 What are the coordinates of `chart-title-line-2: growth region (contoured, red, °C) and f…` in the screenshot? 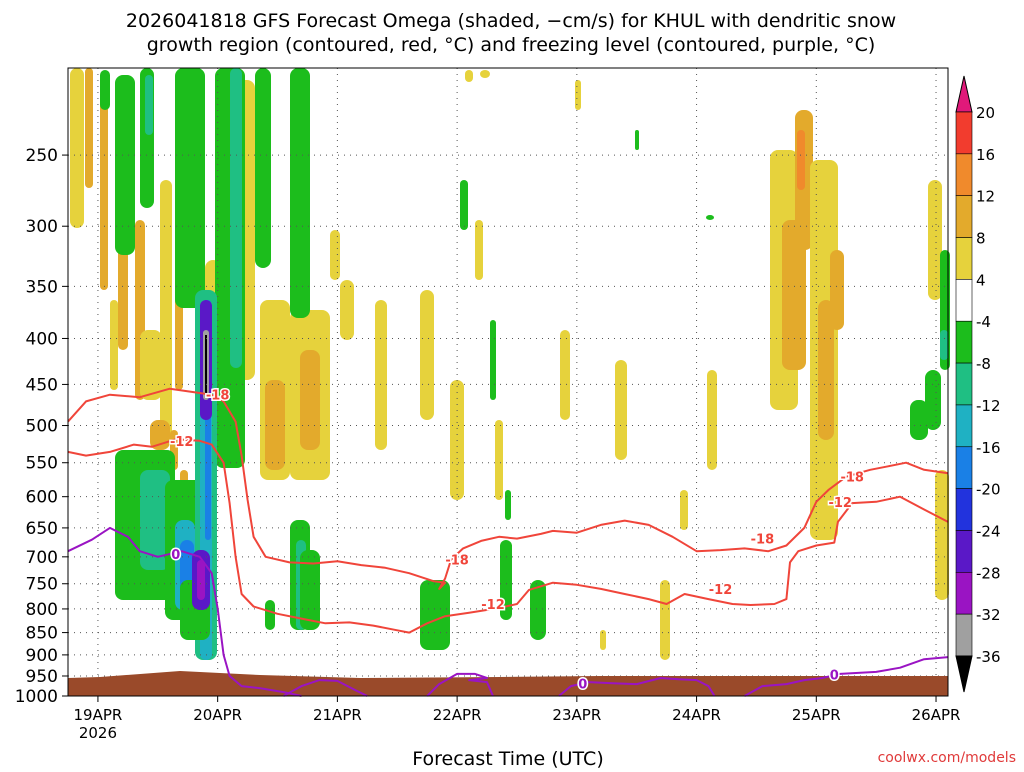 It's located at (511, 45).